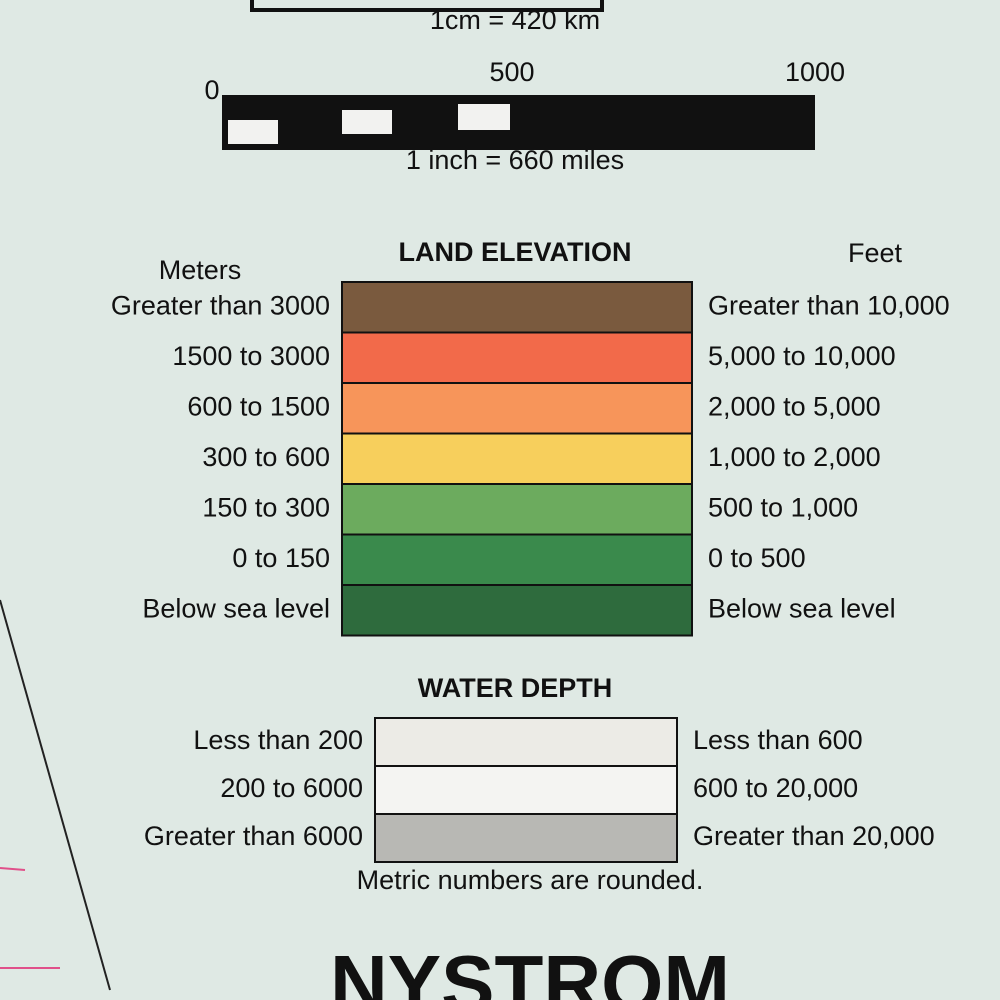 The width and height of the screenshot is (1000, 1000). What do you see at coordinates (757, 558) in the screenshot?
I see `imperial-label: 0 to 500` at bounding box center [757, 558].